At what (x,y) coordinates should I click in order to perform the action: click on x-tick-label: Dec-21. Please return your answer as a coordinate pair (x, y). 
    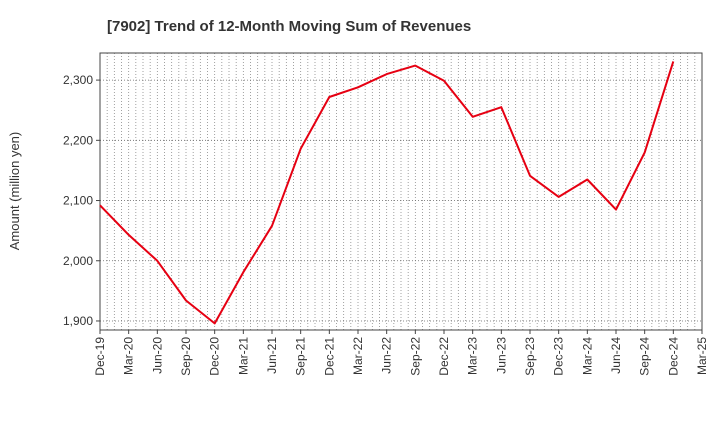
    Looking at the image, I should click on (329, 356).